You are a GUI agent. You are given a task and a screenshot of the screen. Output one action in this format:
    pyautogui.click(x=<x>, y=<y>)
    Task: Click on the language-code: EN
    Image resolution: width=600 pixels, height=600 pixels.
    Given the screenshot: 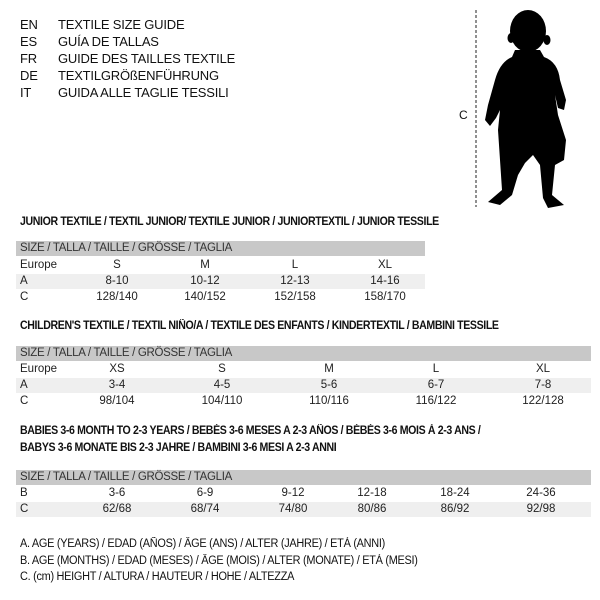 What is the action you would take?
    pyautogui.click(x=29, y=24)
    